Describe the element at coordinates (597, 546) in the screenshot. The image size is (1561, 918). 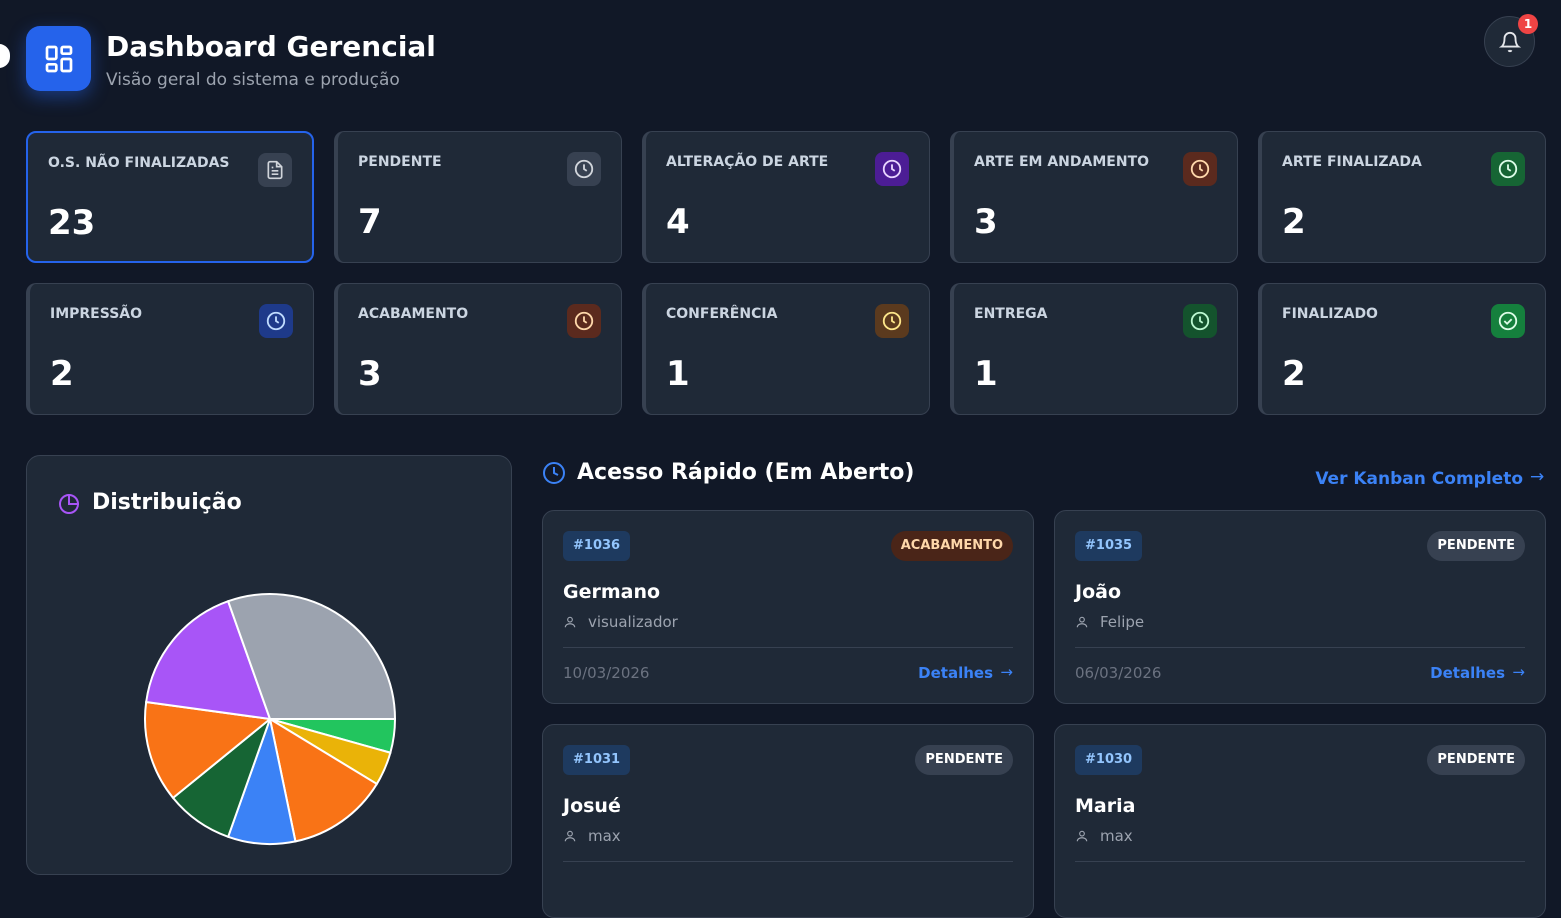
I see `order-id: #1036` at that location.